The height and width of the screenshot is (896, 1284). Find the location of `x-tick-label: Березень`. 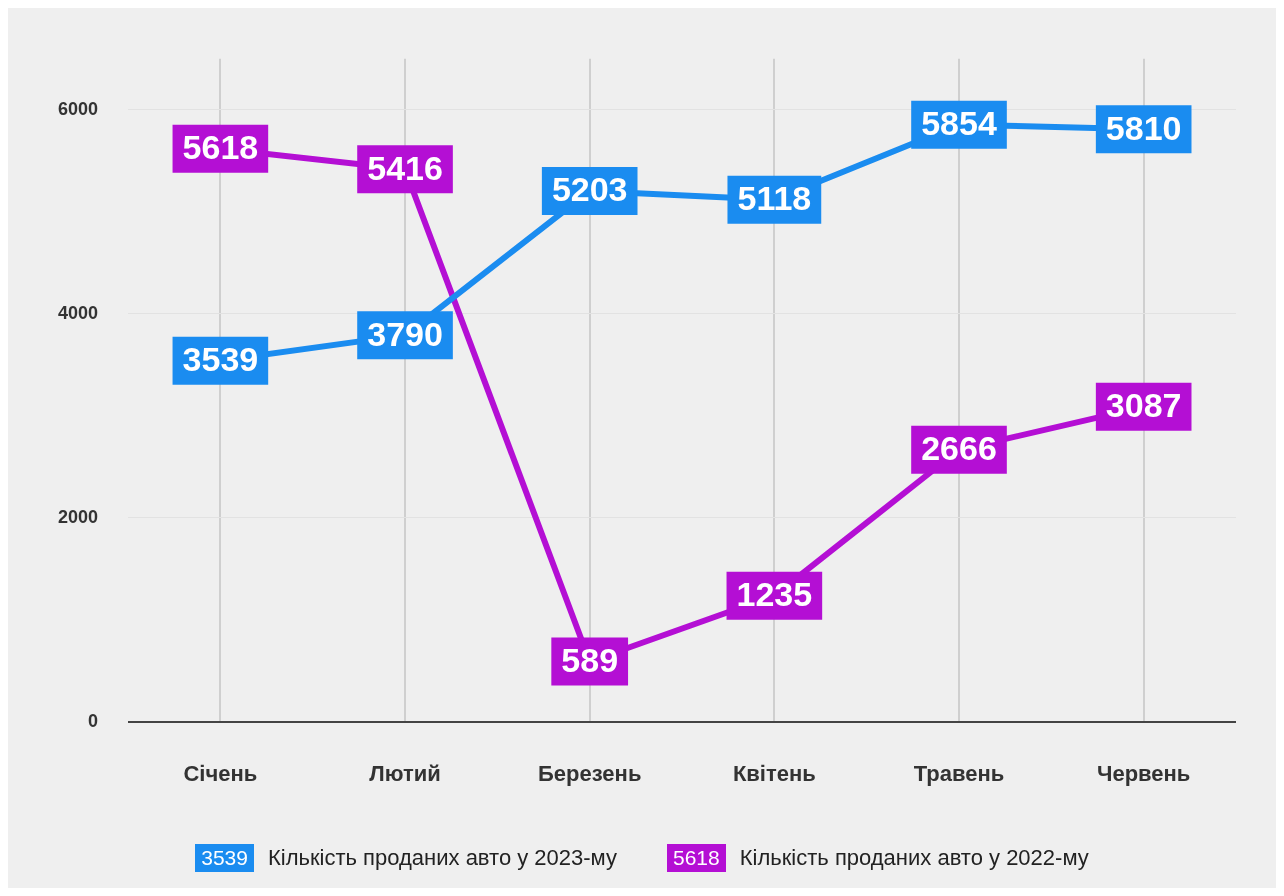

x-tick-label: Березень is located at coordinates (589, 773).